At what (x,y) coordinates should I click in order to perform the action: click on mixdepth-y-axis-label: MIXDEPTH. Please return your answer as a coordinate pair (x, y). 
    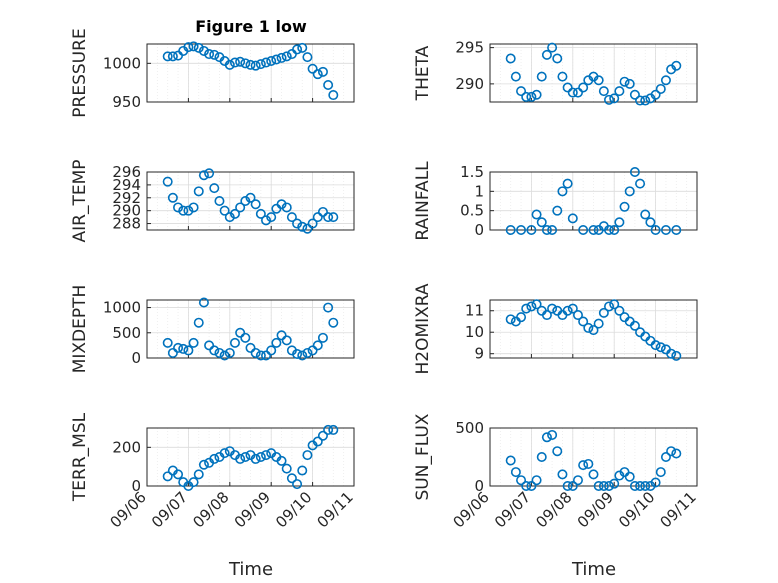
    Looking at the image, I should click on (80, 329).